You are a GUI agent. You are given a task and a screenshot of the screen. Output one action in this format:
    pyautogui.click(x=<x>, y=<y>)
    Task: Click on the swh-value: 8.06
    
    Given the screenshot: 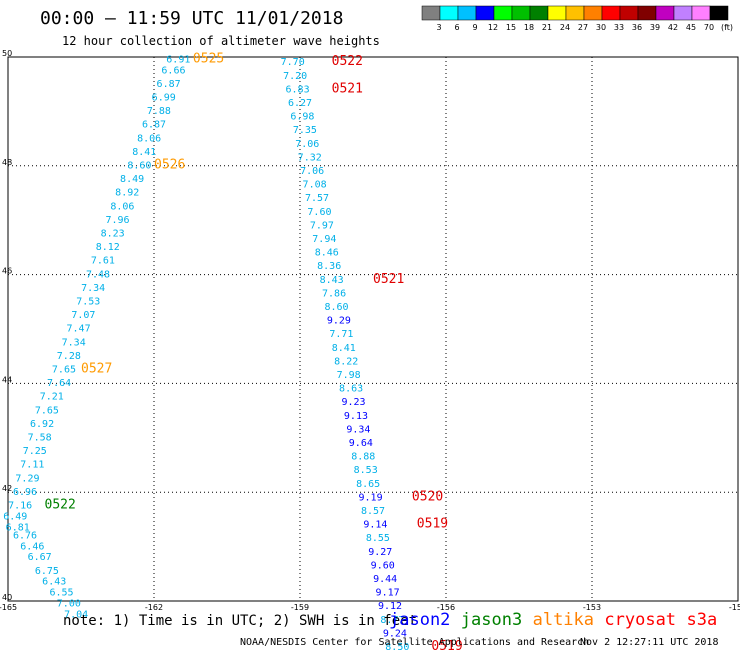 What is the action you would take?
    pyautogui.click(x=122, y=206)
    